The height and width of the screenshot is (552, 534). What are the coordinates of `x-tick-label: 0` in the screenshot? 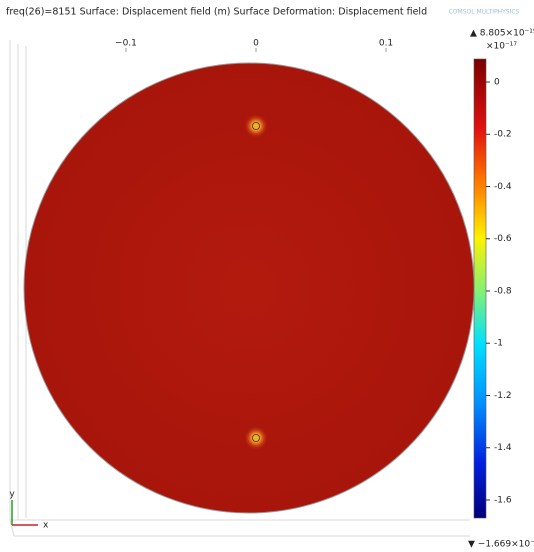 It's located at (256, 44).